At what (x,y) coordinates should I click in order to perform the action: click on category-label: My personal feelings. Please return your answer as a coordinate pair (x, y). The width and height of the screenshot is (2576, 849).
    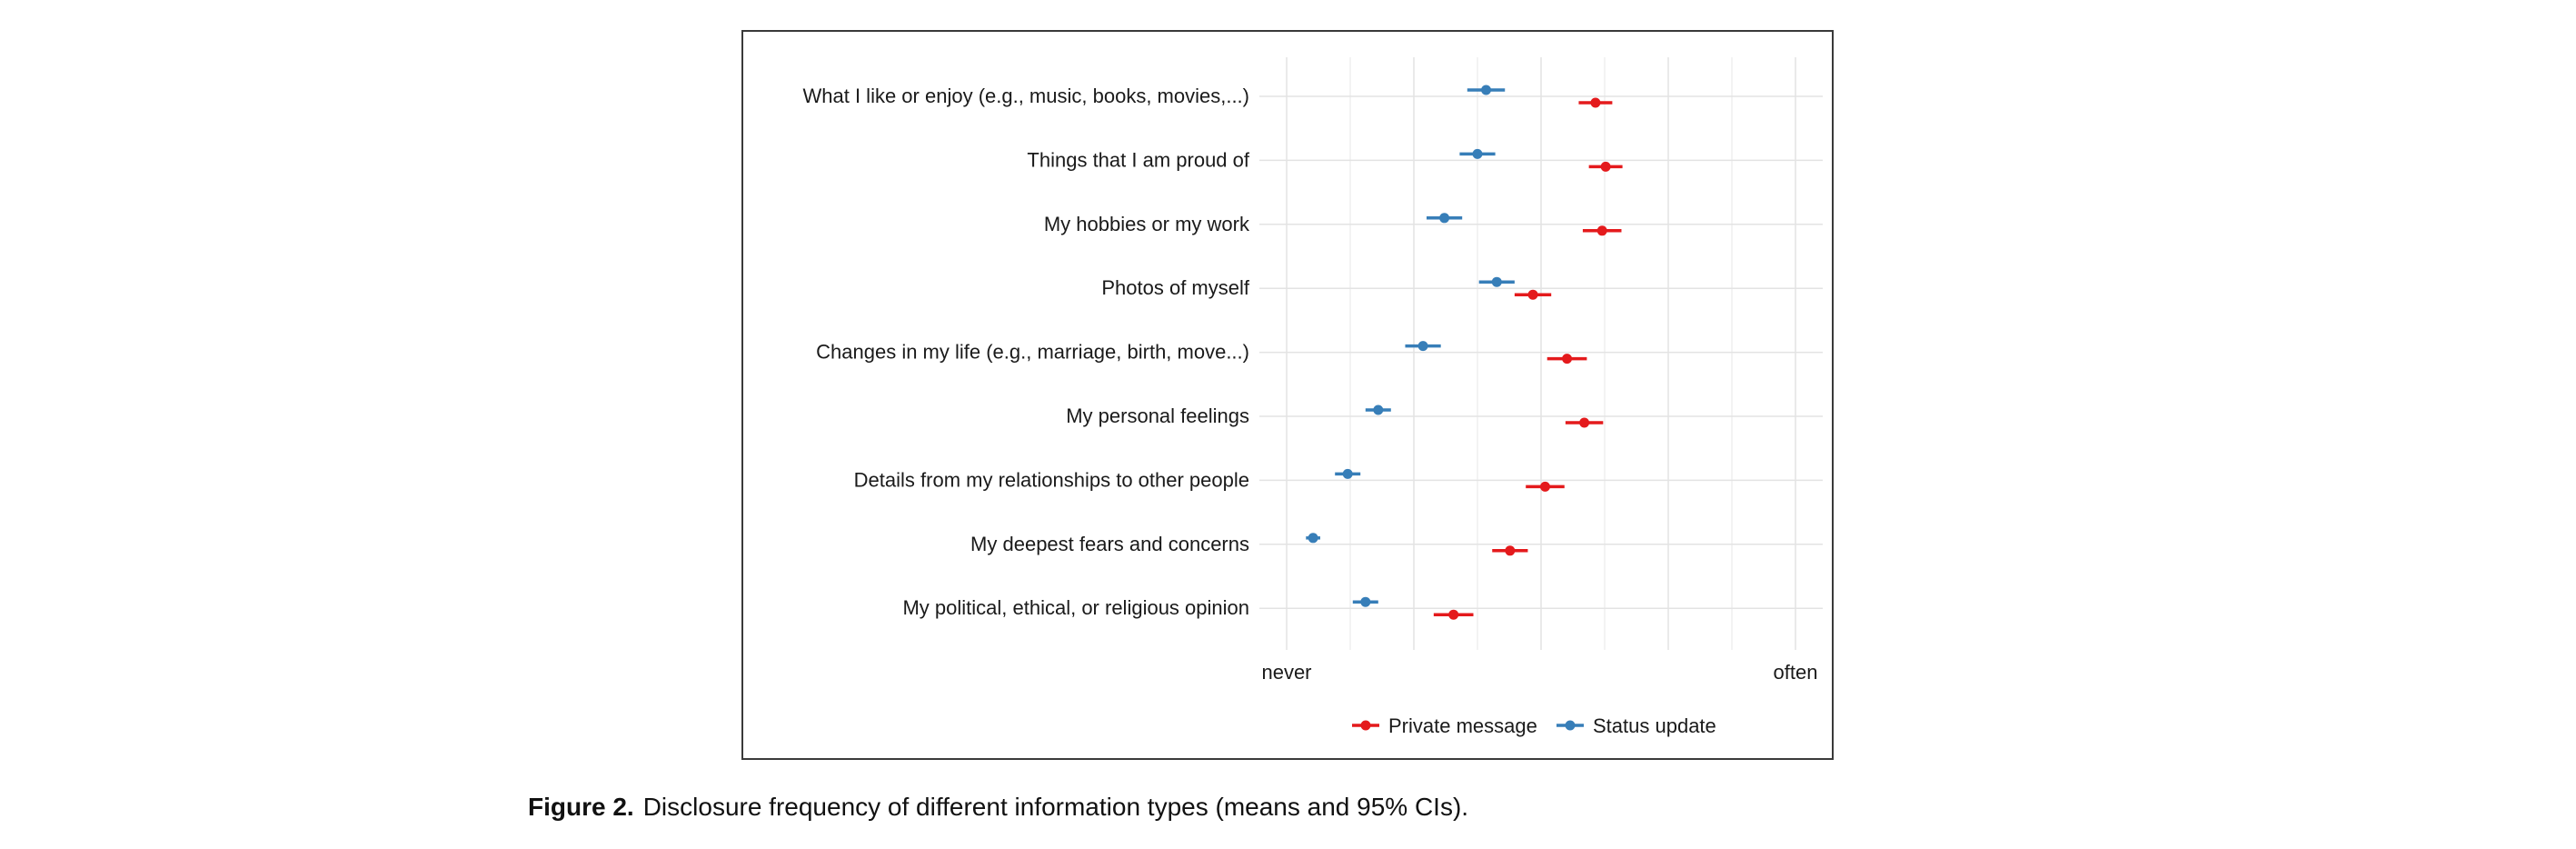
    Looking at the image, I should click on (1157, 416).